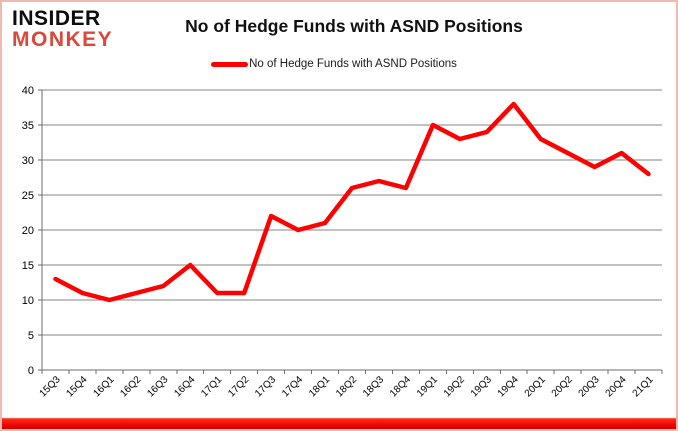  Describe the element at coordinates (63, 39) in the screenshot. I see `logo-monkey-text: MONKEY` at that location.